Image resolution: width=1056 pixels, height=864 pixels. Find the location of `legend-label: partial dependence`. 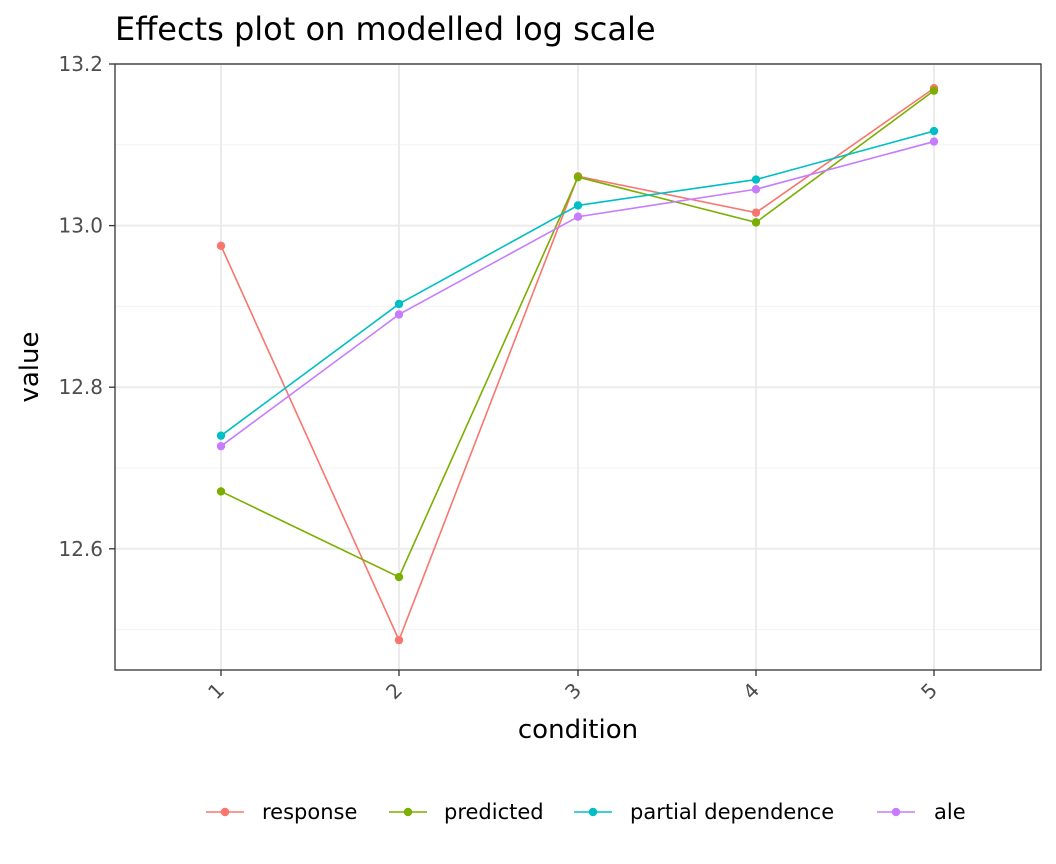

legend-label: partial dependence is located at coordinates (732, 812).